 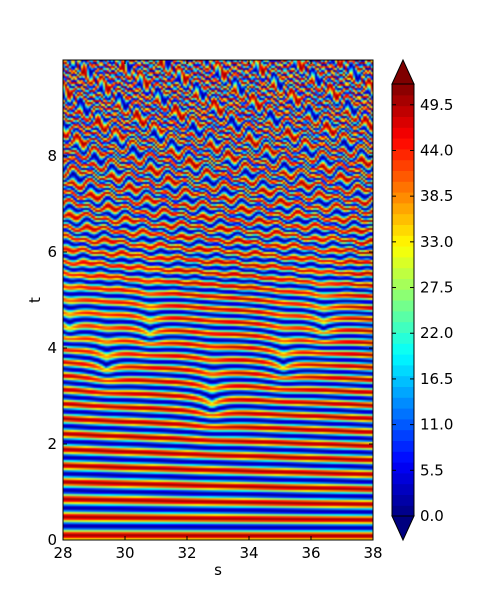 I want to click on colorbar-gradient, so click(x=403, y=300).